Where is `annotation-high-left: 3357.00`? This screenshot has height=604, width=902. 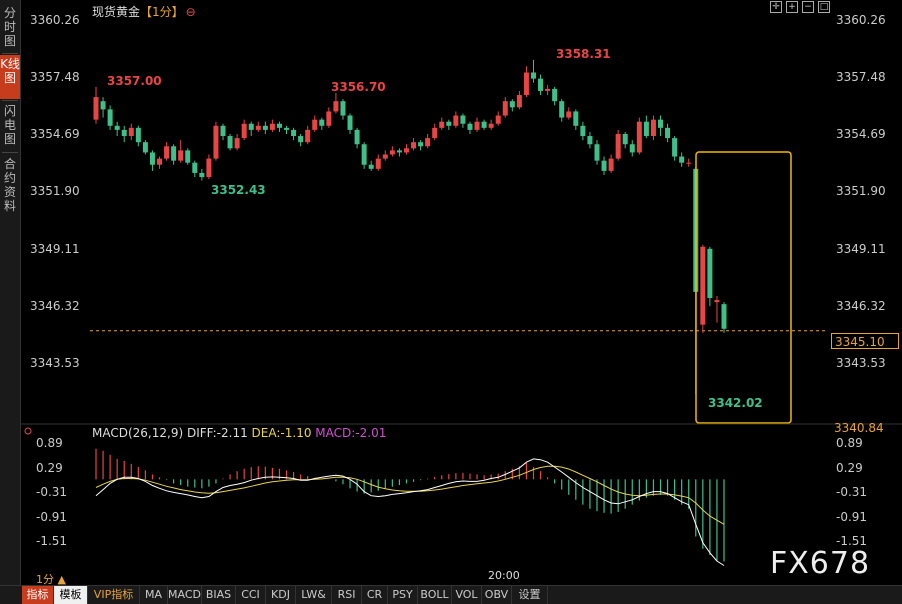 annotation-high-left: 3357.00 is located at coordinates (134, 81).